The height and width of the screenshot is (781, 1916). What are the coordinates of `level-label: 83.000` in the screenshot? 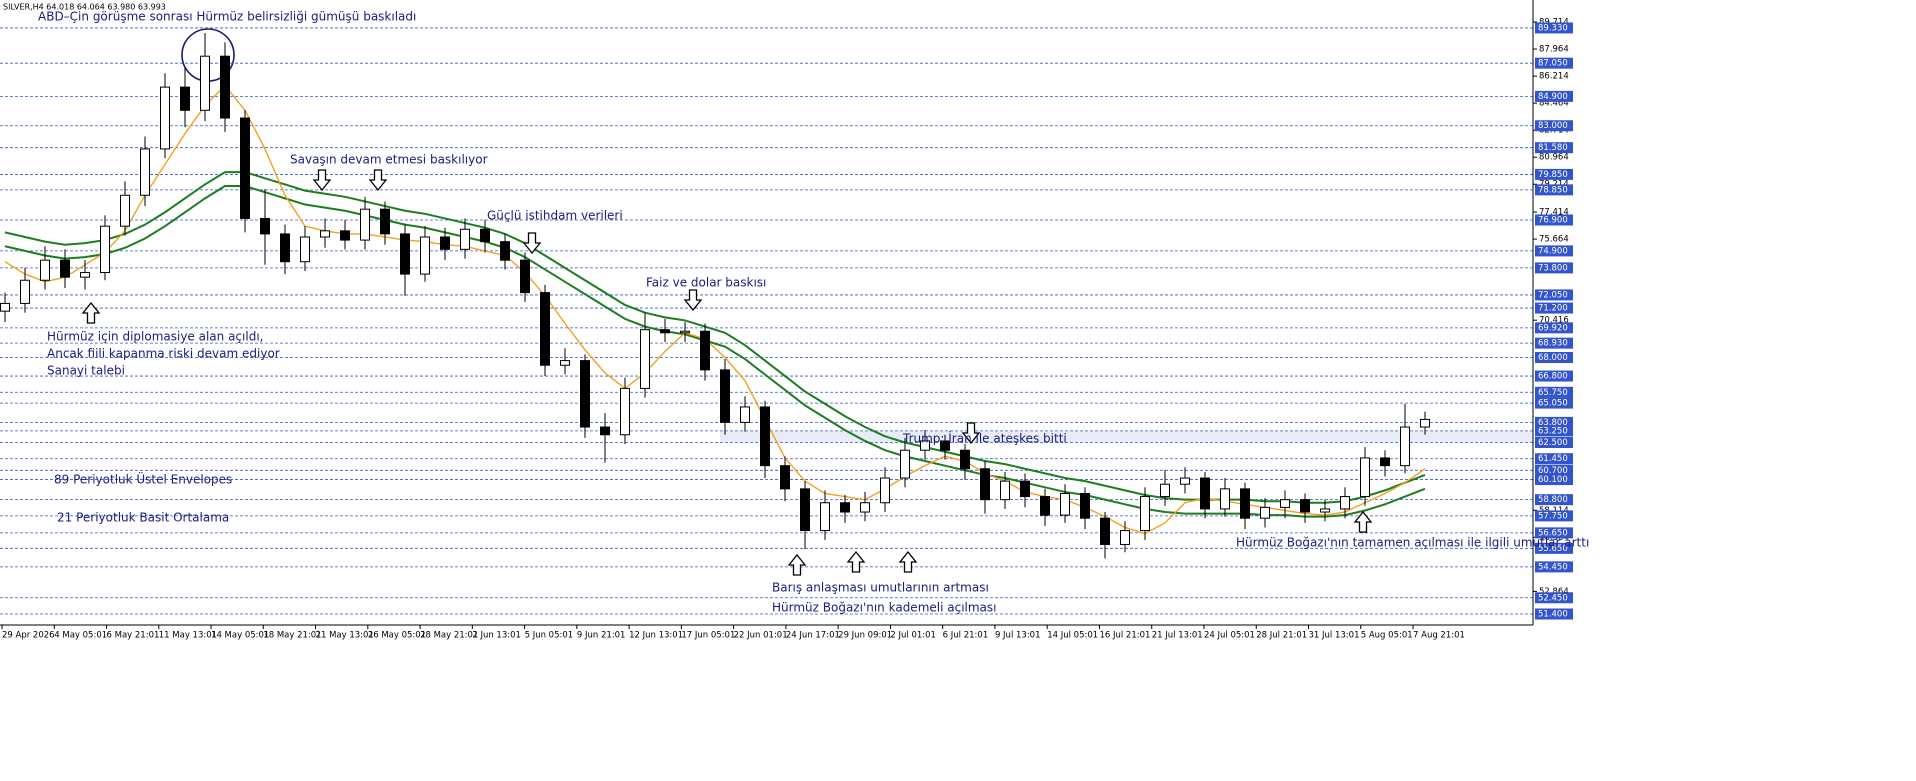 It's located at (1553, 126).